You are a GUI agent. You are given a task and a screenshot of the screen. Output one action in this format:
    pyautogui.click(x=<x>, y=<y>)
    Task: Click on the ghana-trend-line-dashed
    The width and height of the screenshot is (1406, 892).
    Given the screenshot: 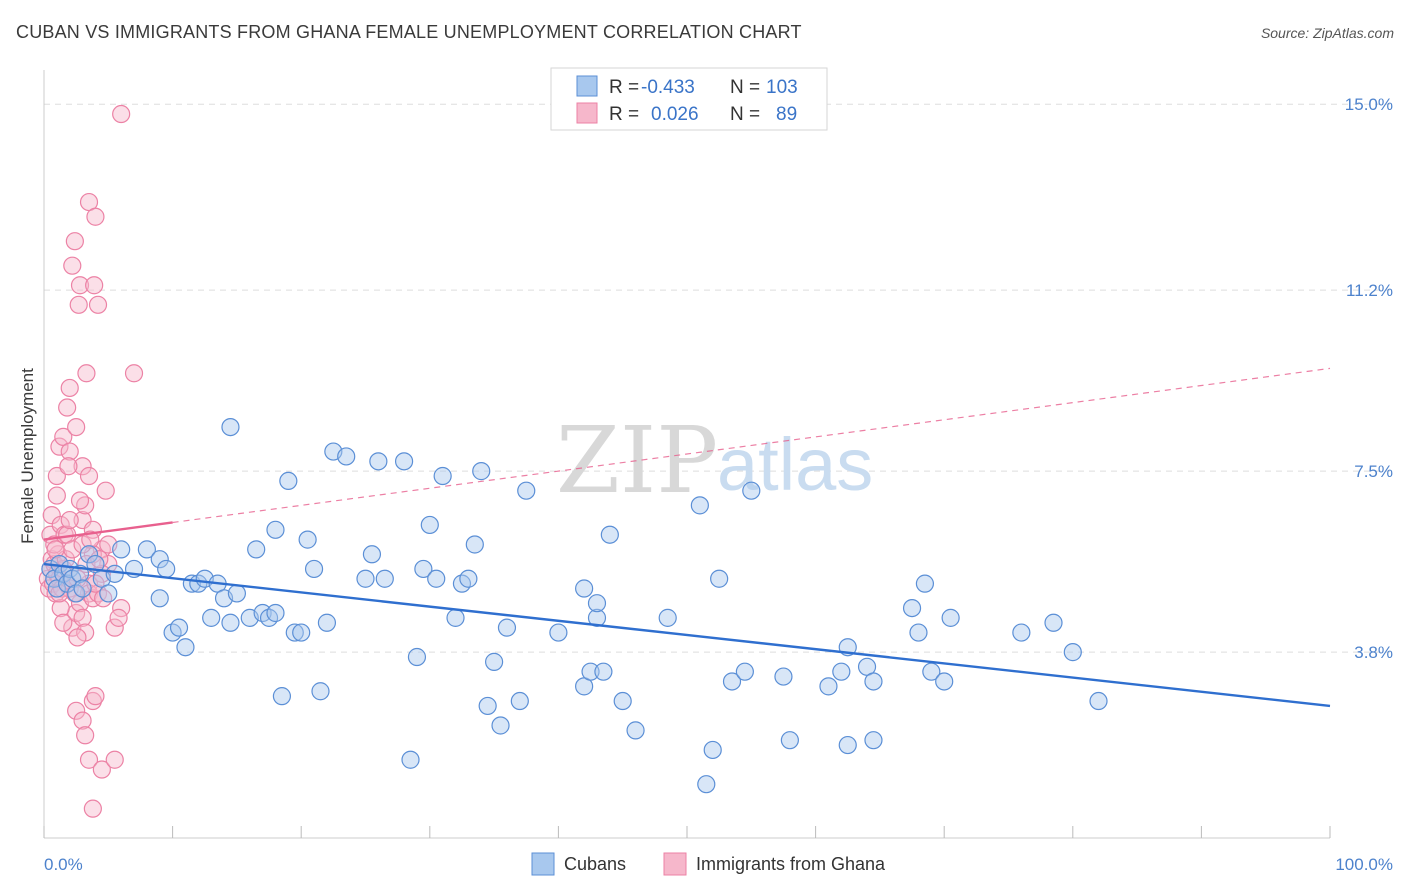 What is the action you would take?
    pyautogui.click(x=751, y=445)
    